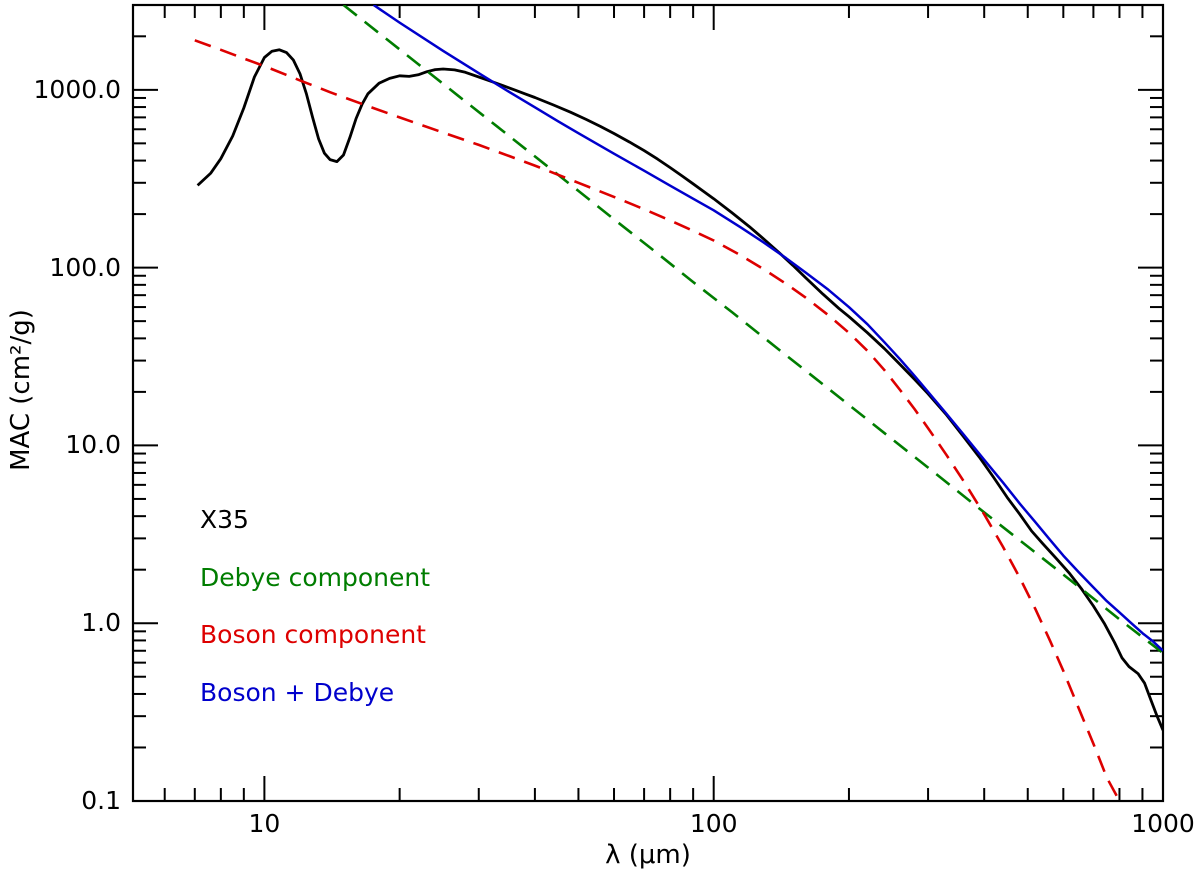  I want to click on y-tick-label: 0.1, so click(101, 800).